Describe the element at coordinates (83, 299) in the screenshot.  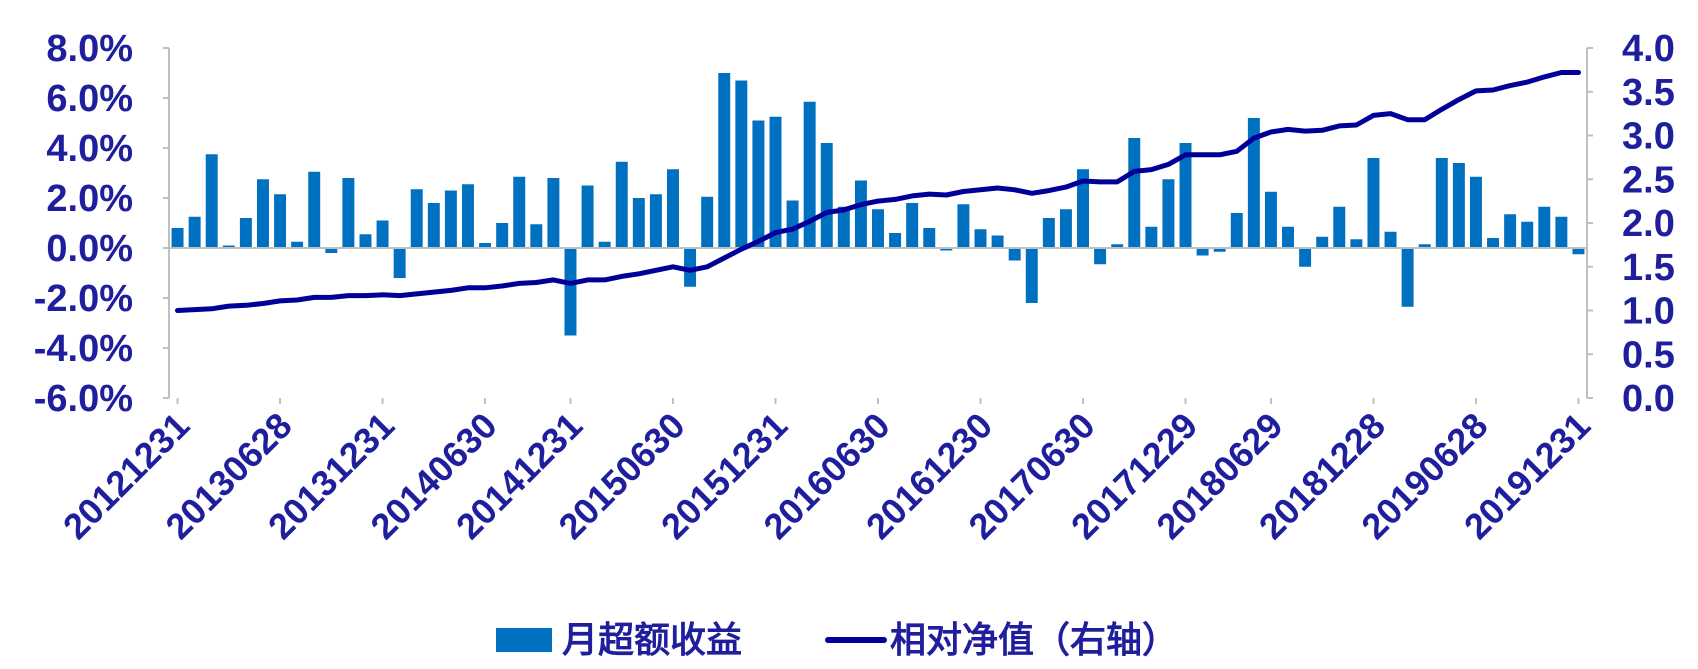
I see `y-left-tick-label: -2.0%` at that location.